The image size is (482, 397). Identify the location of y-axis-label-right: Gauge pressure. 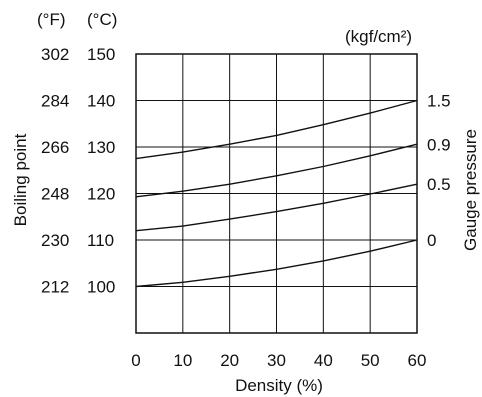
(470, 190).